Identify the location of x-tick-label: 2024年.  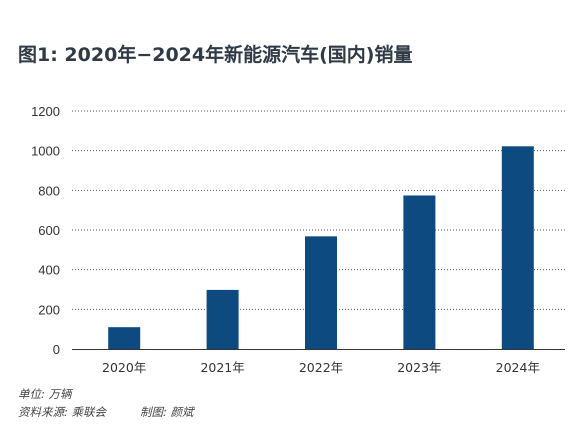
(518, 367).